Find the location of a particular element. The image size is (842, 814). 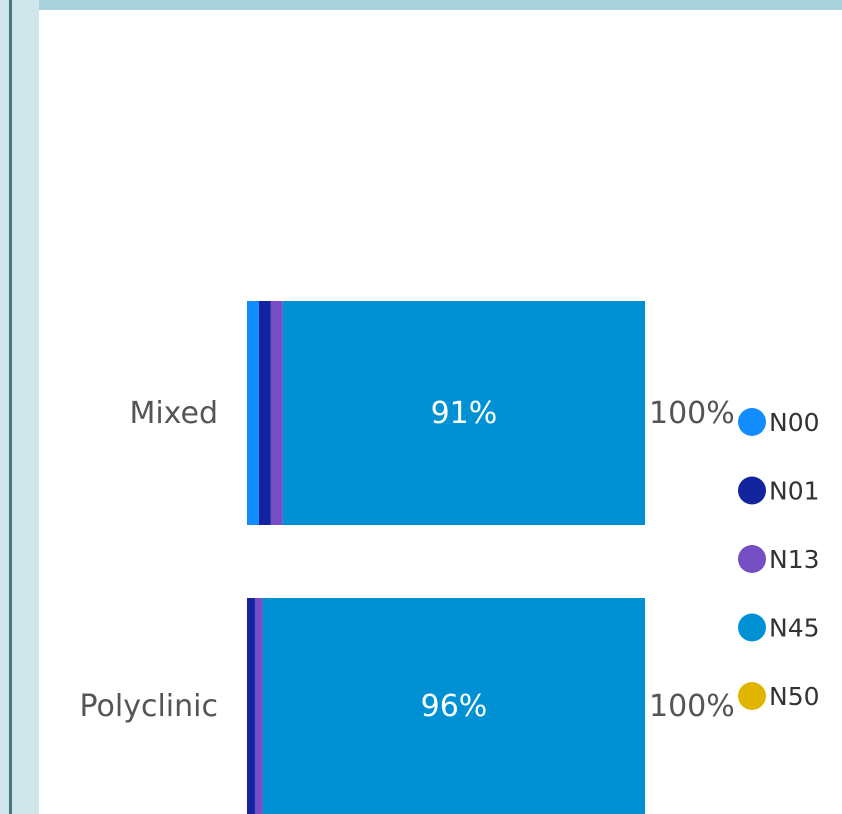

bar-mixed-n45 is located at coordinates (463, 413).